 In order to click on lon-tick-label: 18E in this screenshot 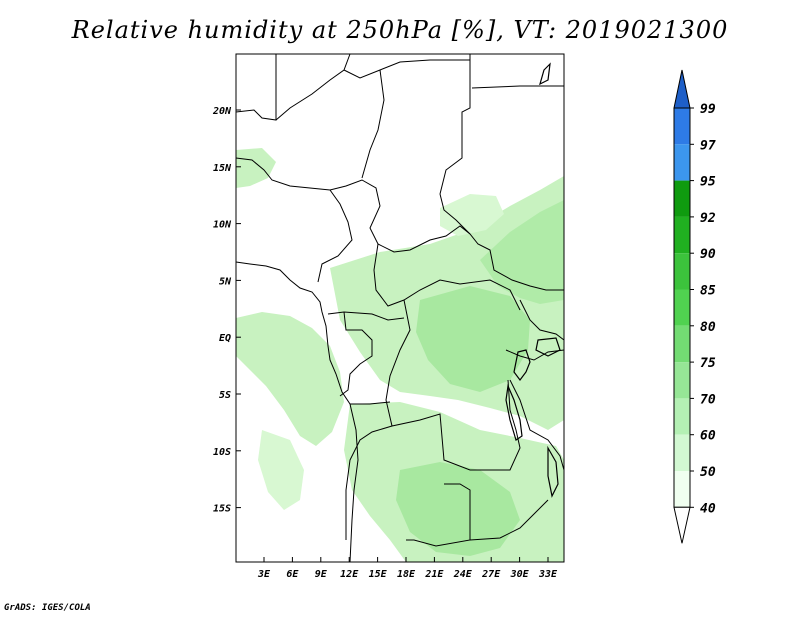, I will do `click(406, 574)`.